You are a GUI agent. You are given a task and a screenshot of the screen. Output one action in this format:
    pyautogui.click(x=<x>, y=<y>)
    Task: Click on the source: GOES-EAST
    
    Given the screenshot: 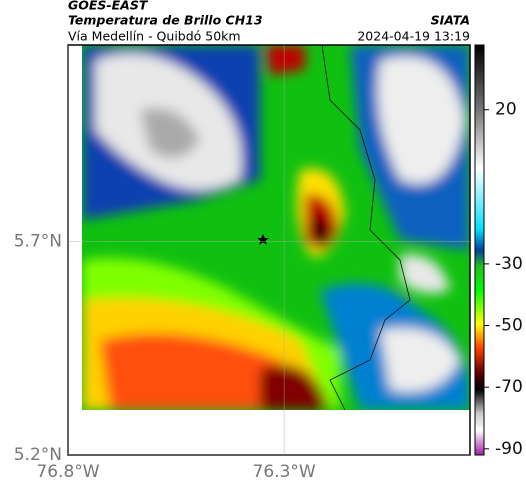 What is the action you would take?
    pyautogui.click(x=108, y=6)
    